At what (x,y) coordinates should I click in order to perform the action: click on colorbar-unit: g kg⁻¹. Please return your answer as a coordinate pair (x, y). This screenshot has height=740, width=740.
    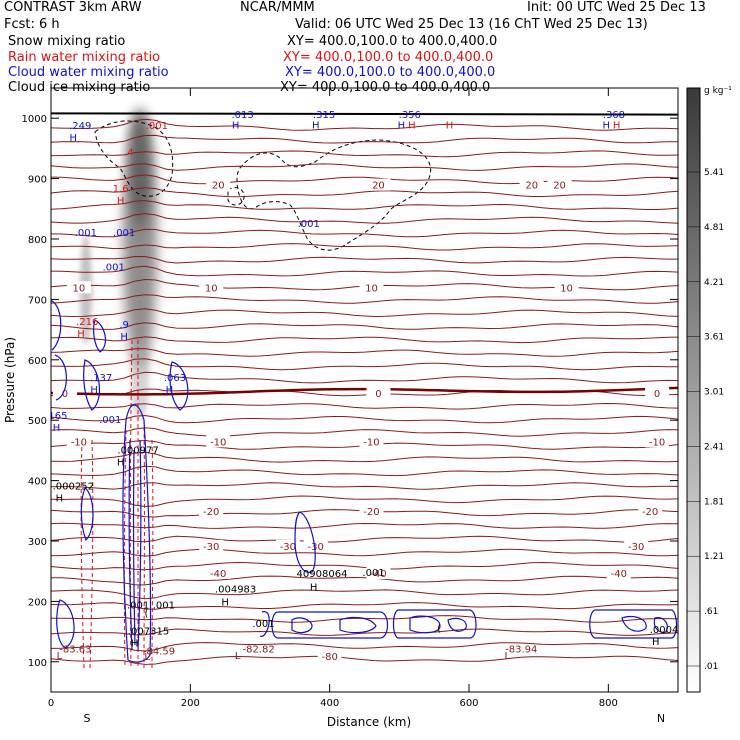
    Looking at the image, I should click on (718, 91).